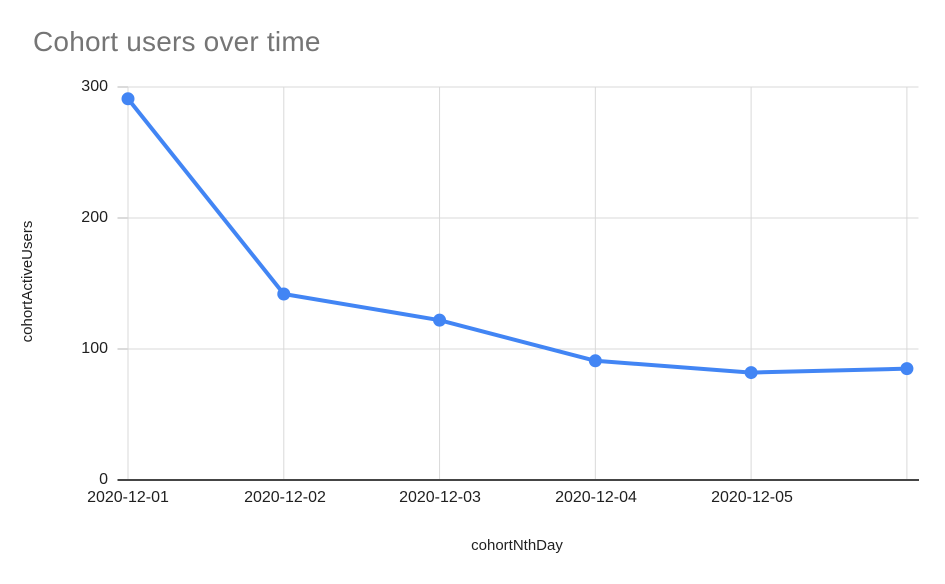 The width and height of the screenshot is (945, 584). I want to click on x-tick-label: 2020-12-02, so click(285, 497).